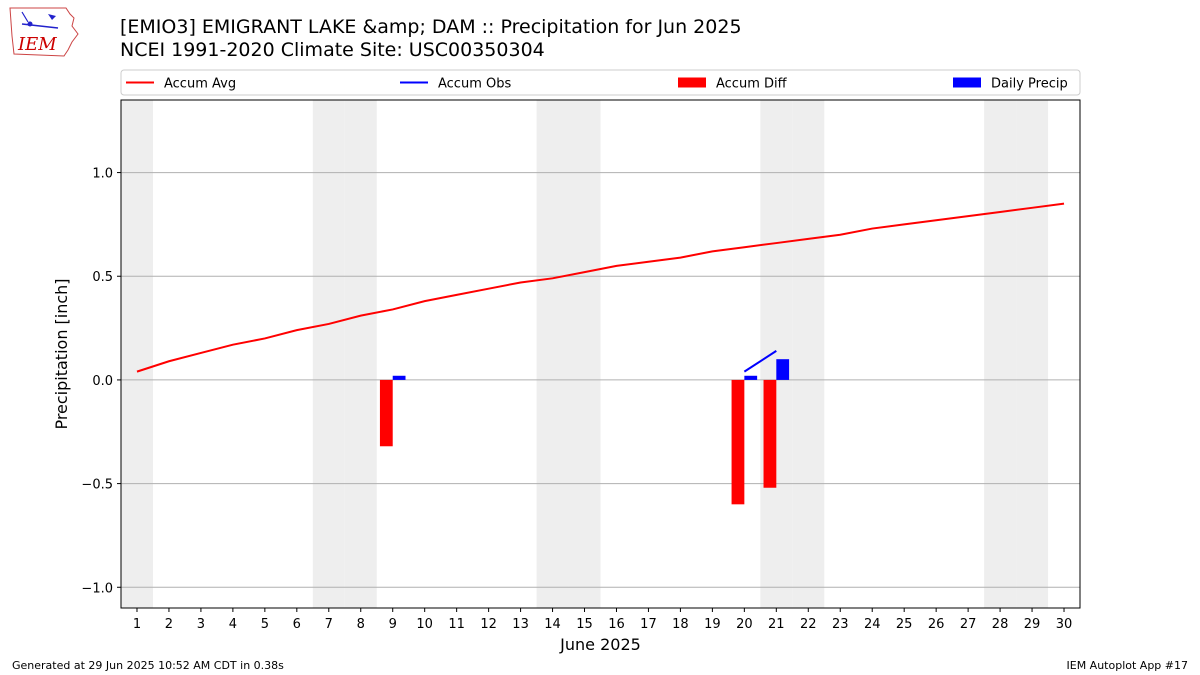 This screenshot has width=1200, height=675. Describe the element at coordinates (97, 588) in the screenshot. I see `y-tick-label: −1.0` at that location.